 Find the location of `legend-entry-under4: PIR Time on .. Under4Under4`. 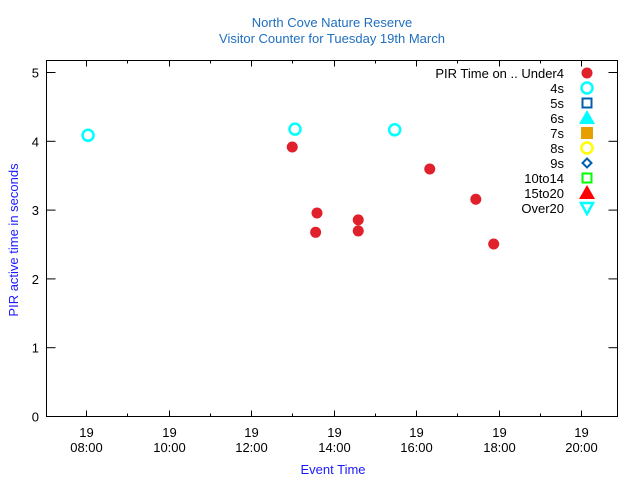

legend-entry-under4: PIR Time on .. Under4Under4 is located at coordinates (514, 73).